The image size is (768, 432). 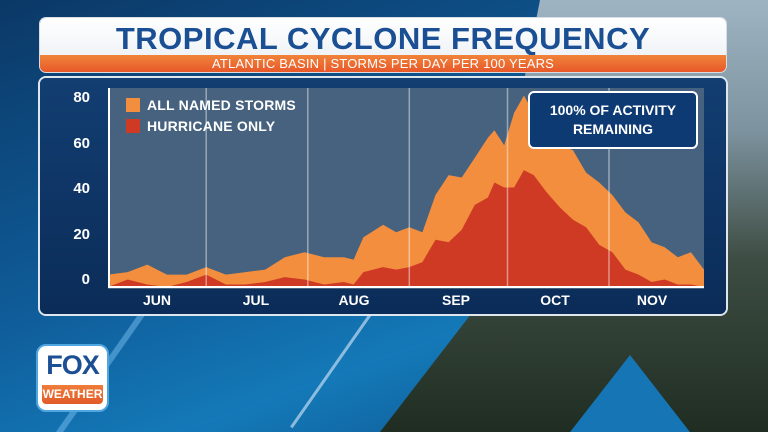 I want to click on legend-label: HURRICANE ONLY, so click(x=211, y=126).